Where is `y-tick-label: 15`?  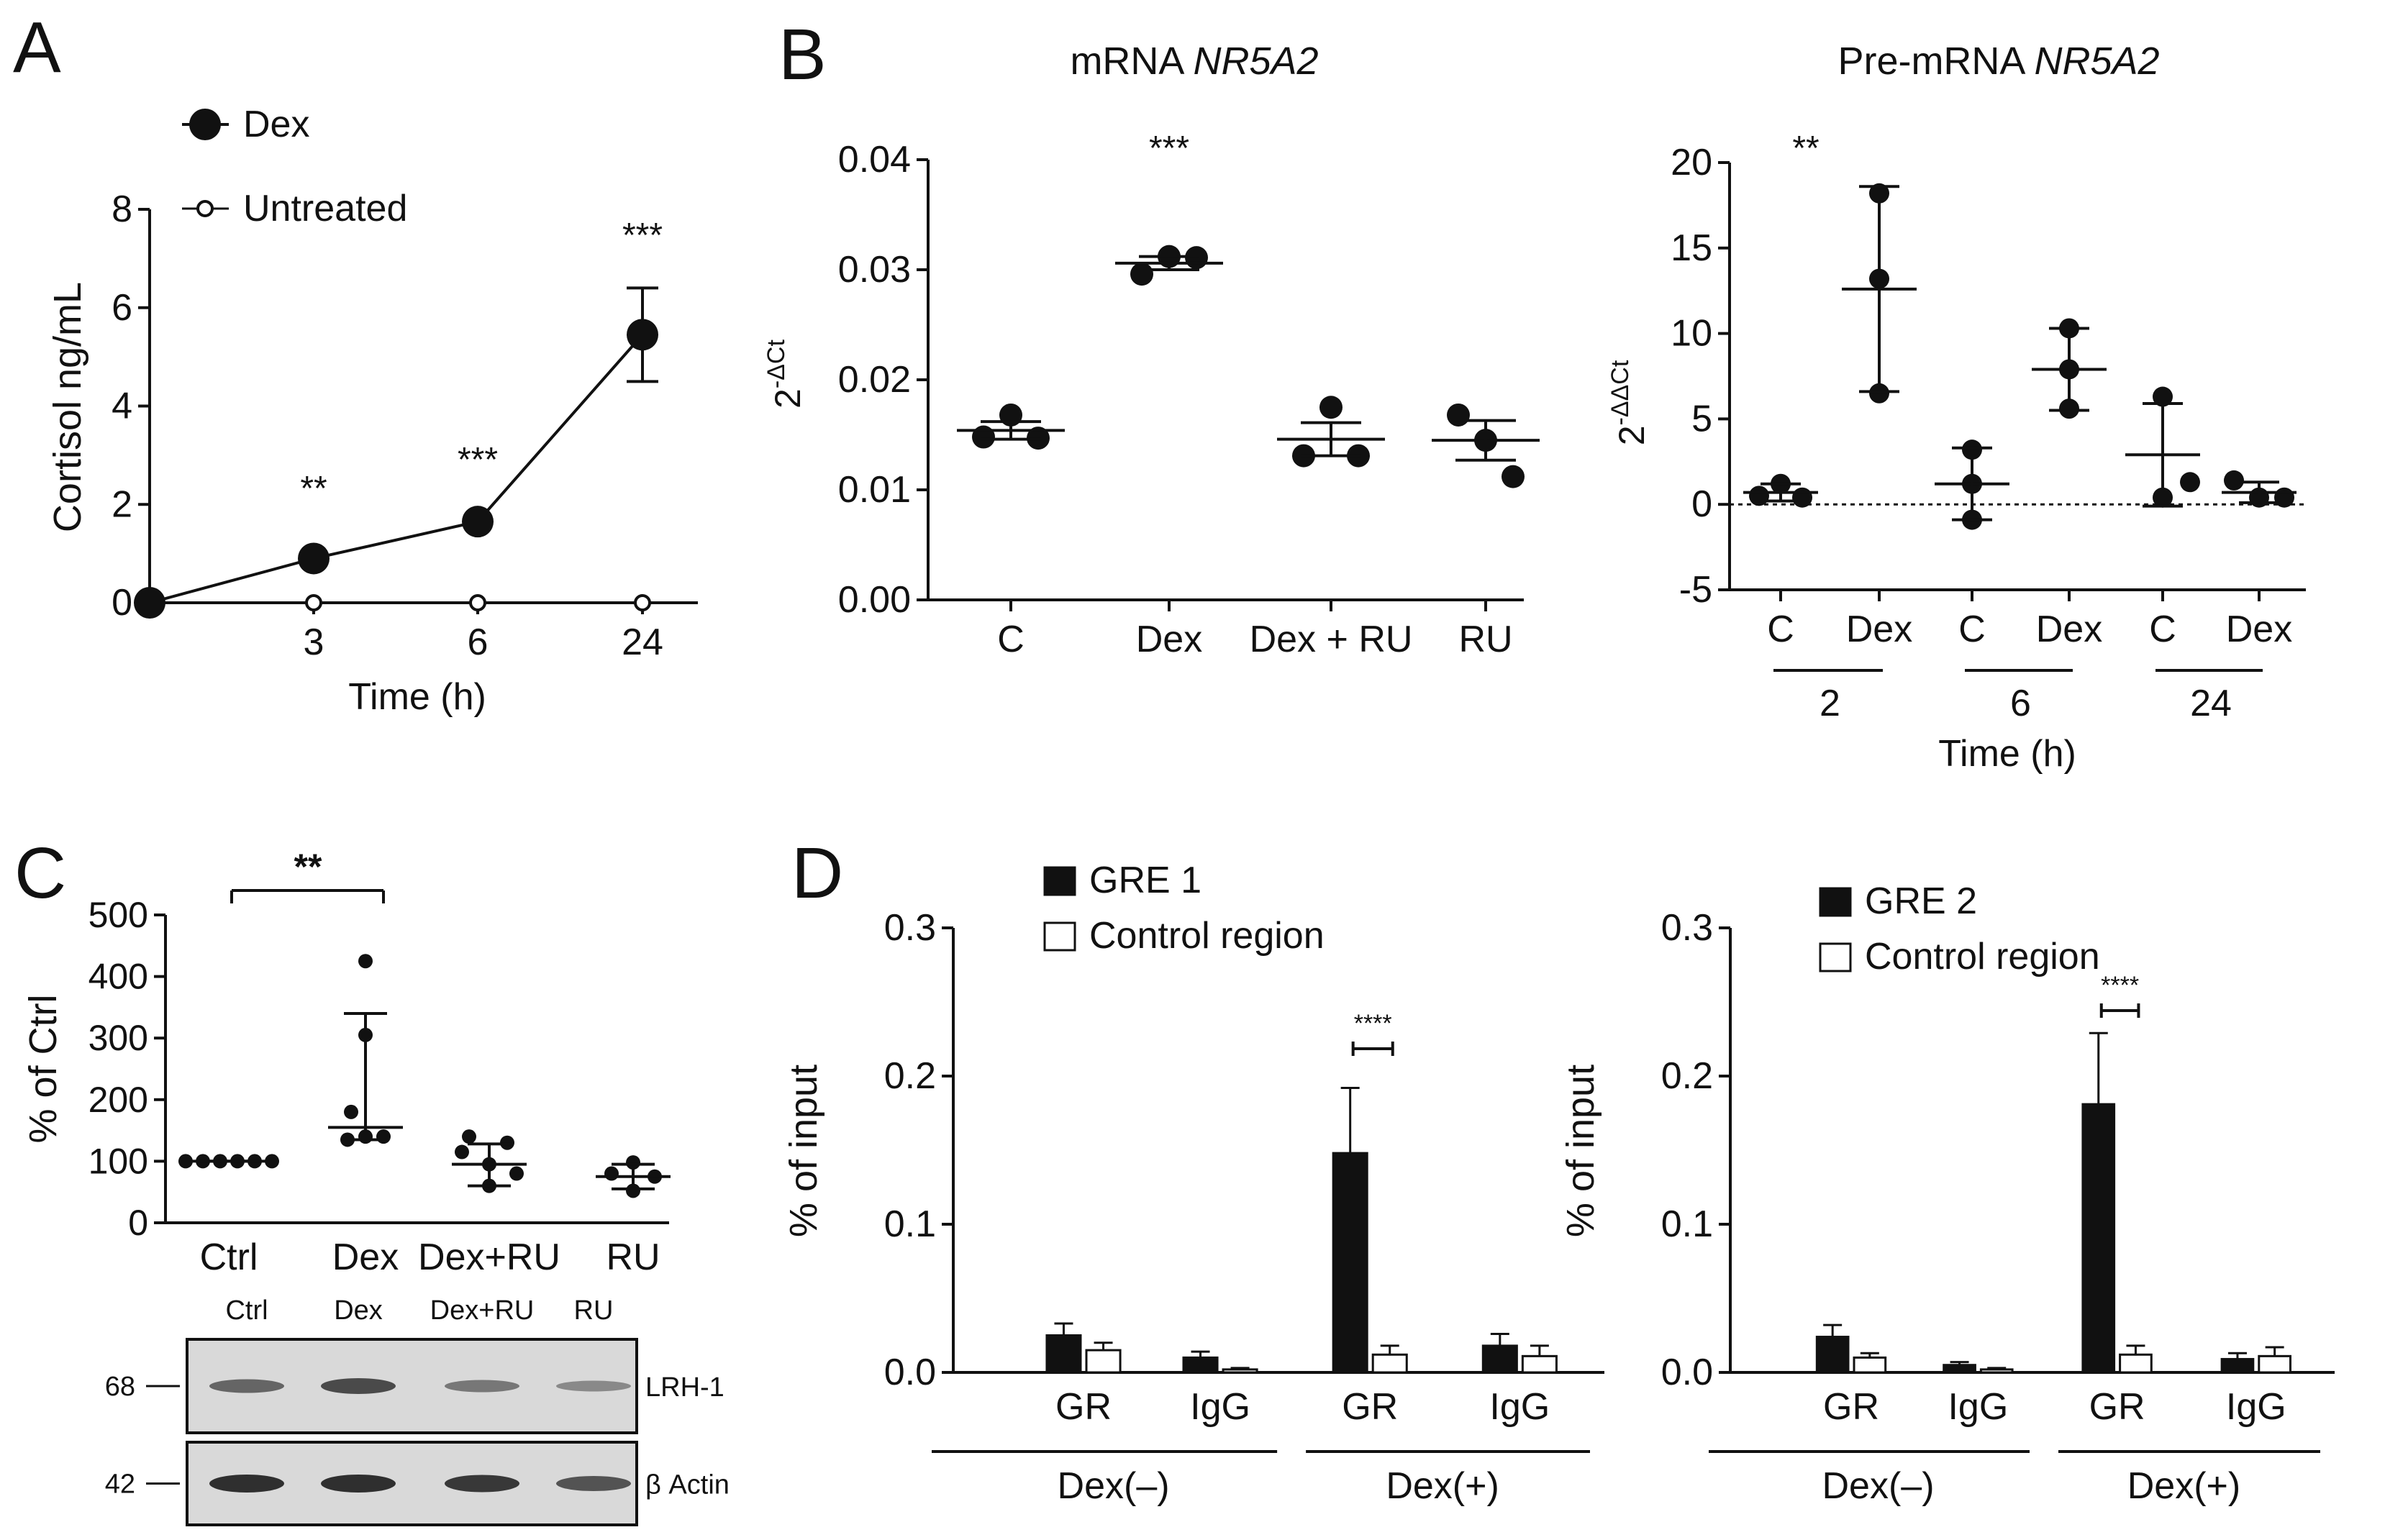 y-tick-label: 15 is located at coordinates (1691, 248).